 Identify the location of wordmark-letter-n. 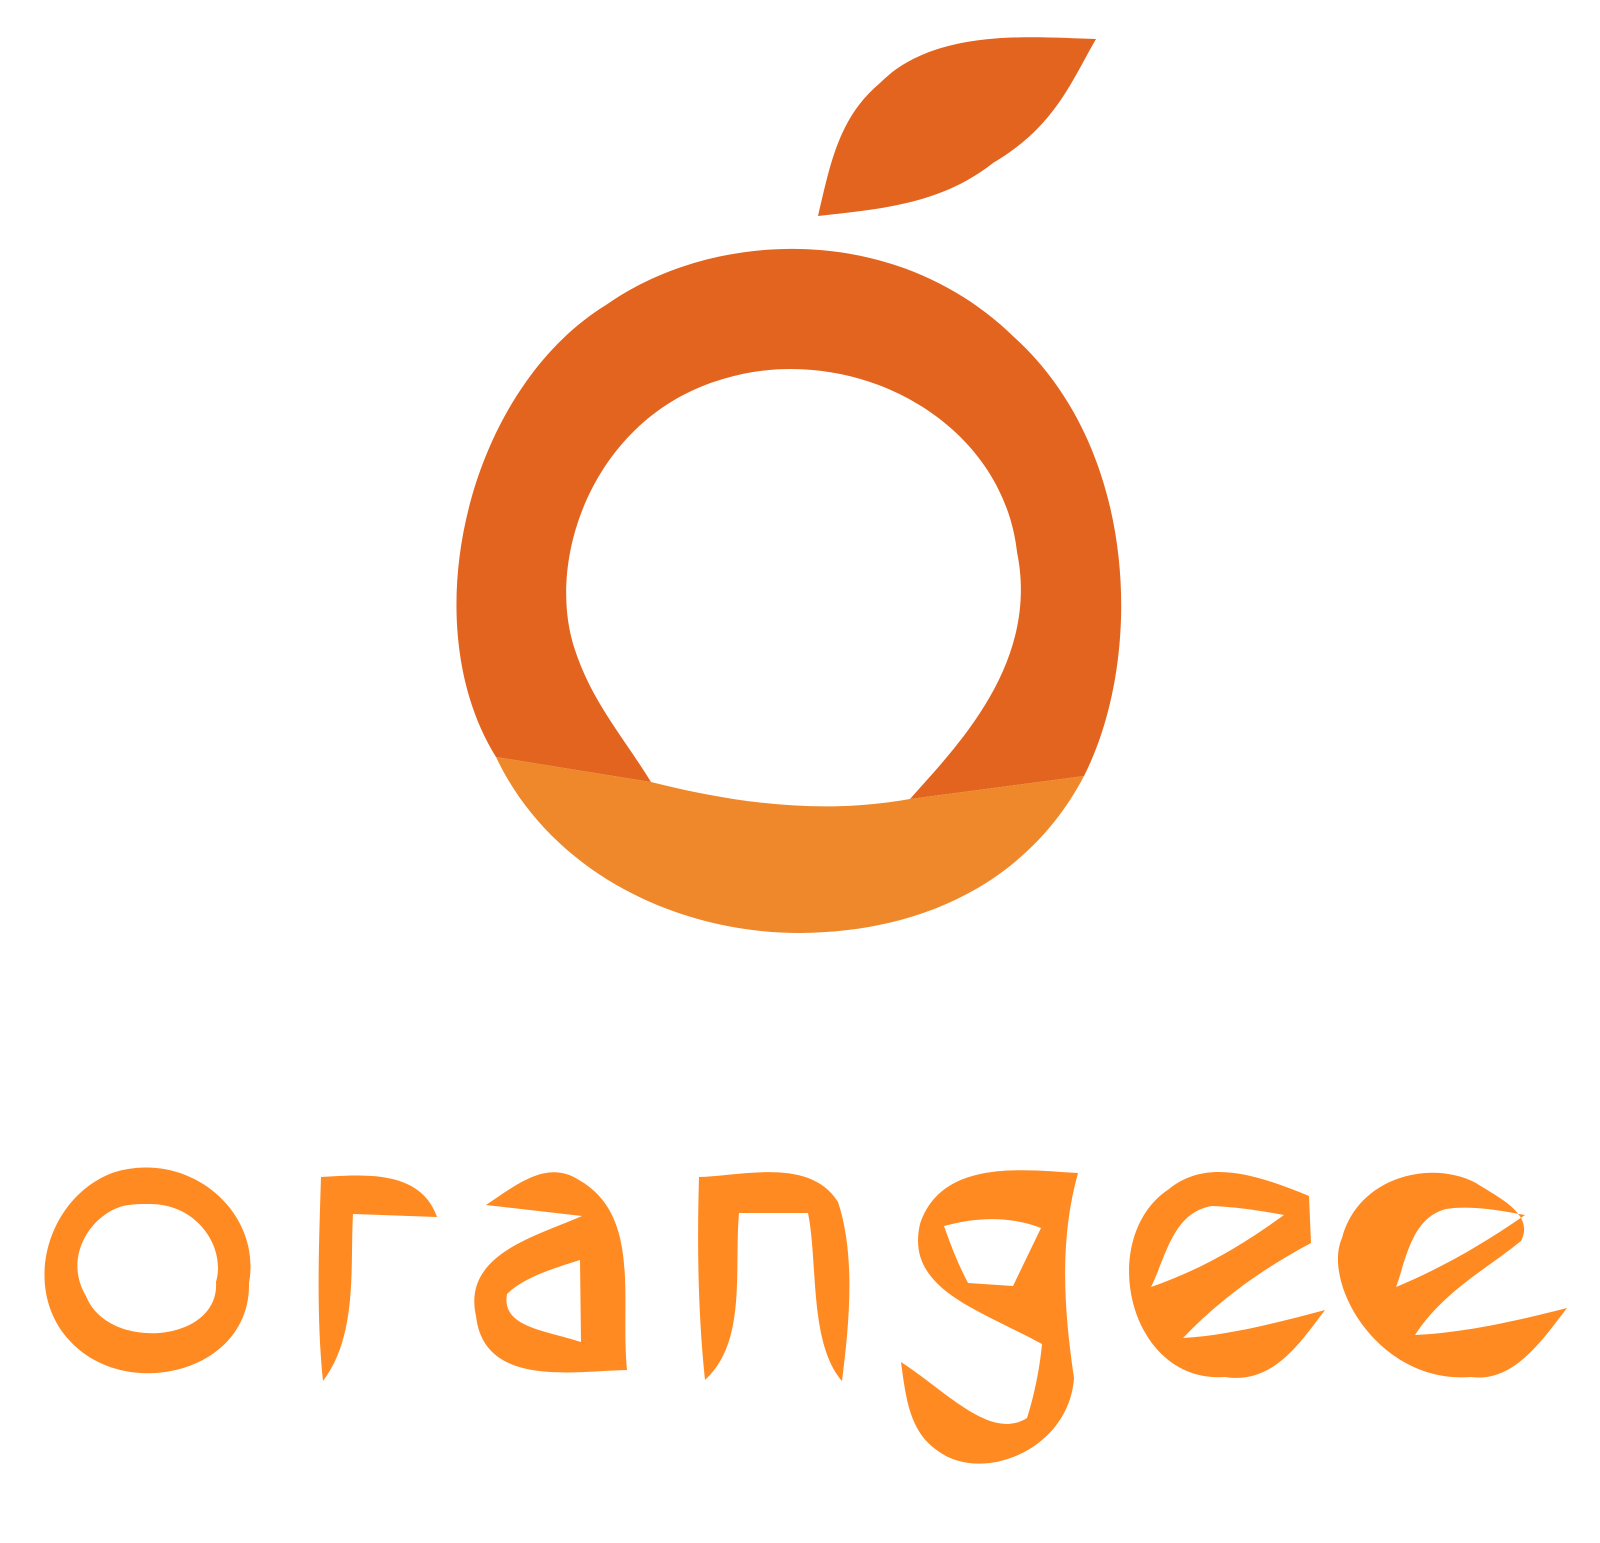
(774, 1276).